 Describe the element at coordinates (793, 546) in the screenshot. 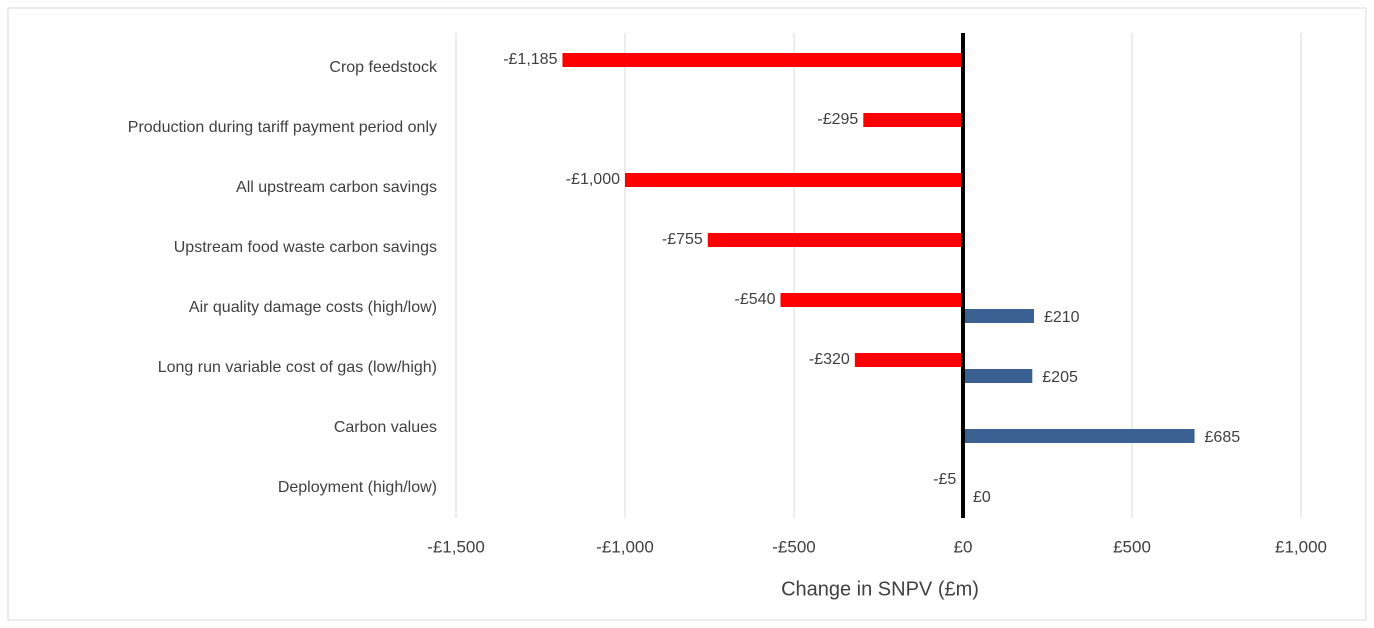

I see `x-tick-label: -£500` at that location.